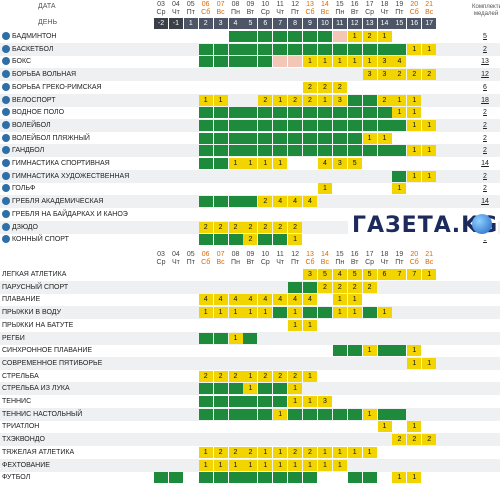 The height and width of the screenshot is (500, 500). What do you see at coordinates (325, 9) in the screenshot?
I see `date-14: 14 Вс` at bounding box center [325, 9].